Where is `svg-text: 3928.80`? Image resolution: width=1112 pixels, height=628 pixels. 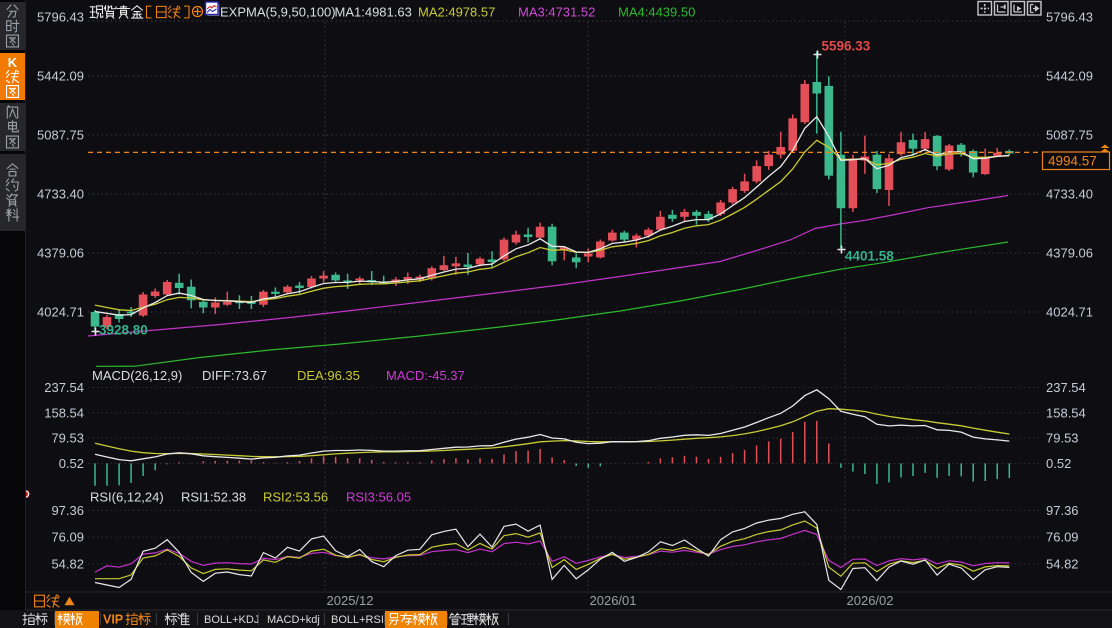 svg-text: 3928.80 is located at coordinates (123, 330).